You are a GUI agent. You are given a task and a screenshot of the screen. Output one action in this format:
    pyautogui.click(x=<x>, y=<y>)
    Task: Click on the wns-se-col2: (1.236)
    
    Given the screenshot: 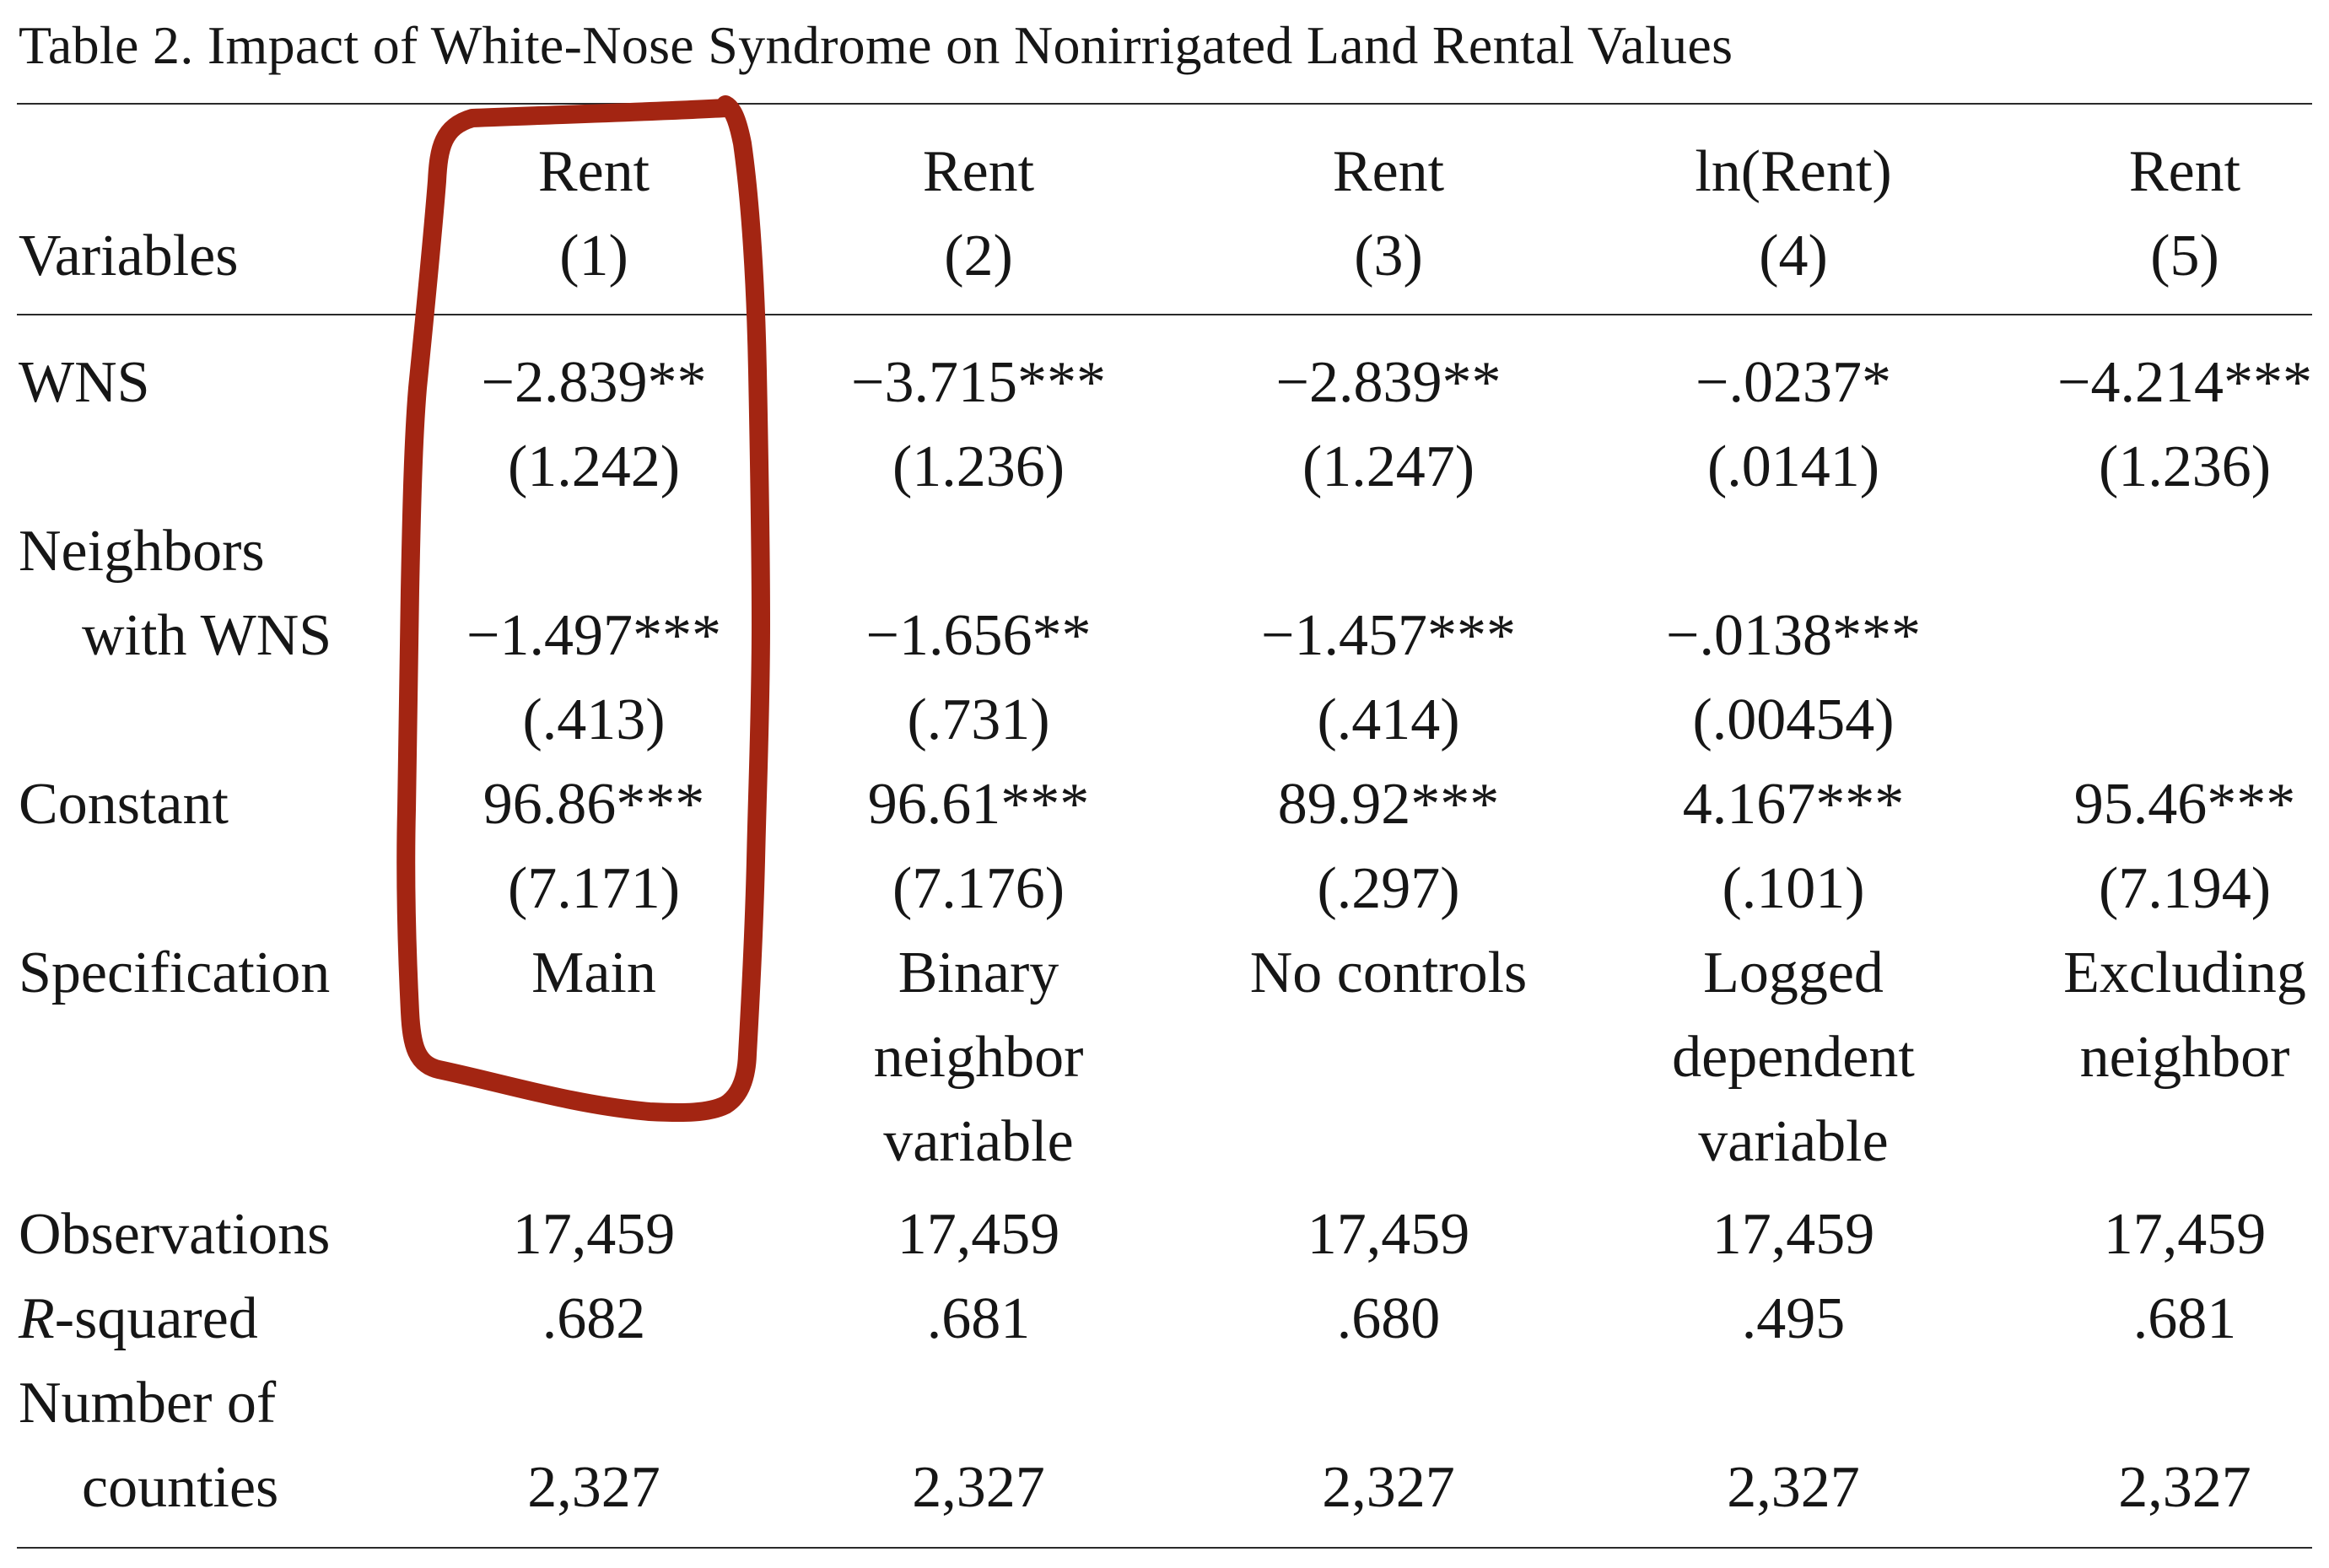 What is the action you would take?
    pyautogui.click(x=978, y=466)
    